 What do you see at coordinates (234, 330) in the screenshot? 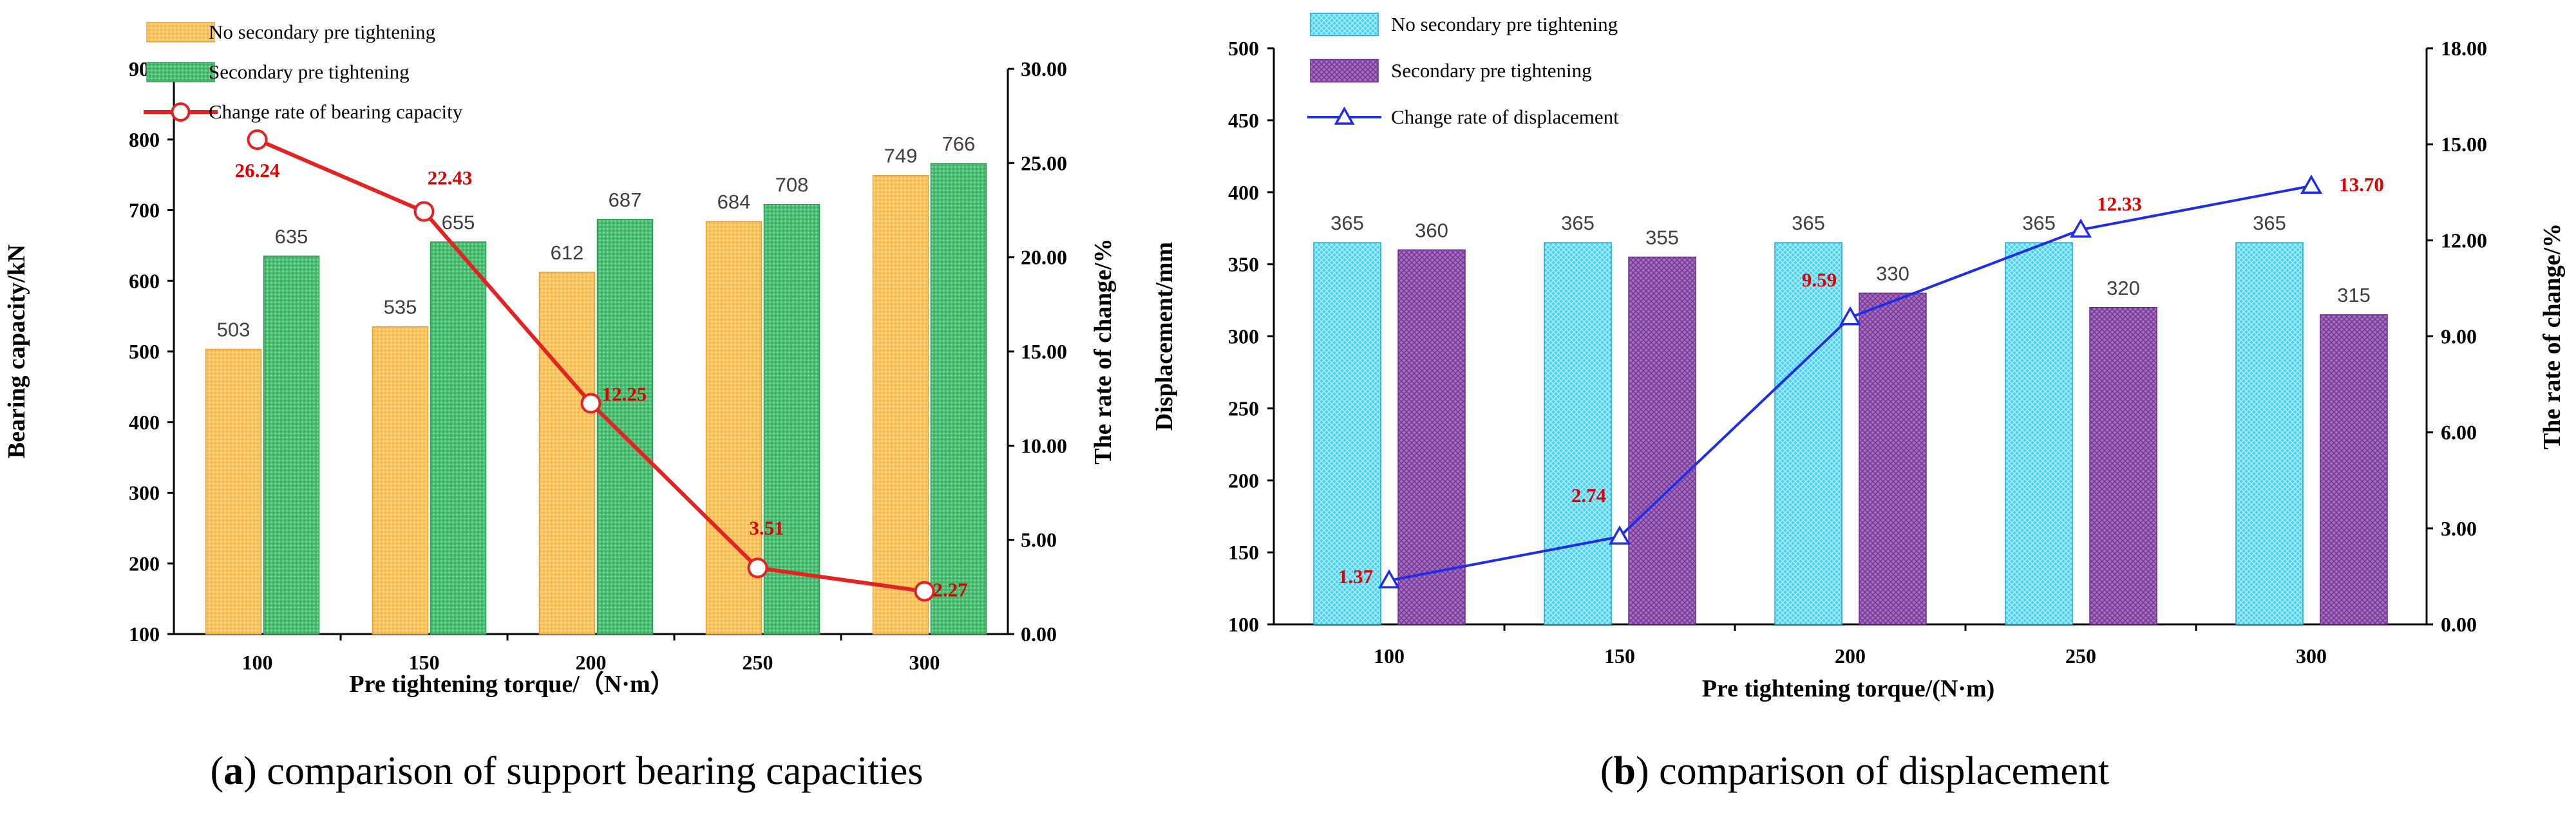
I see `bar-label-series1-100: 503` at bounding box center [234, 330].